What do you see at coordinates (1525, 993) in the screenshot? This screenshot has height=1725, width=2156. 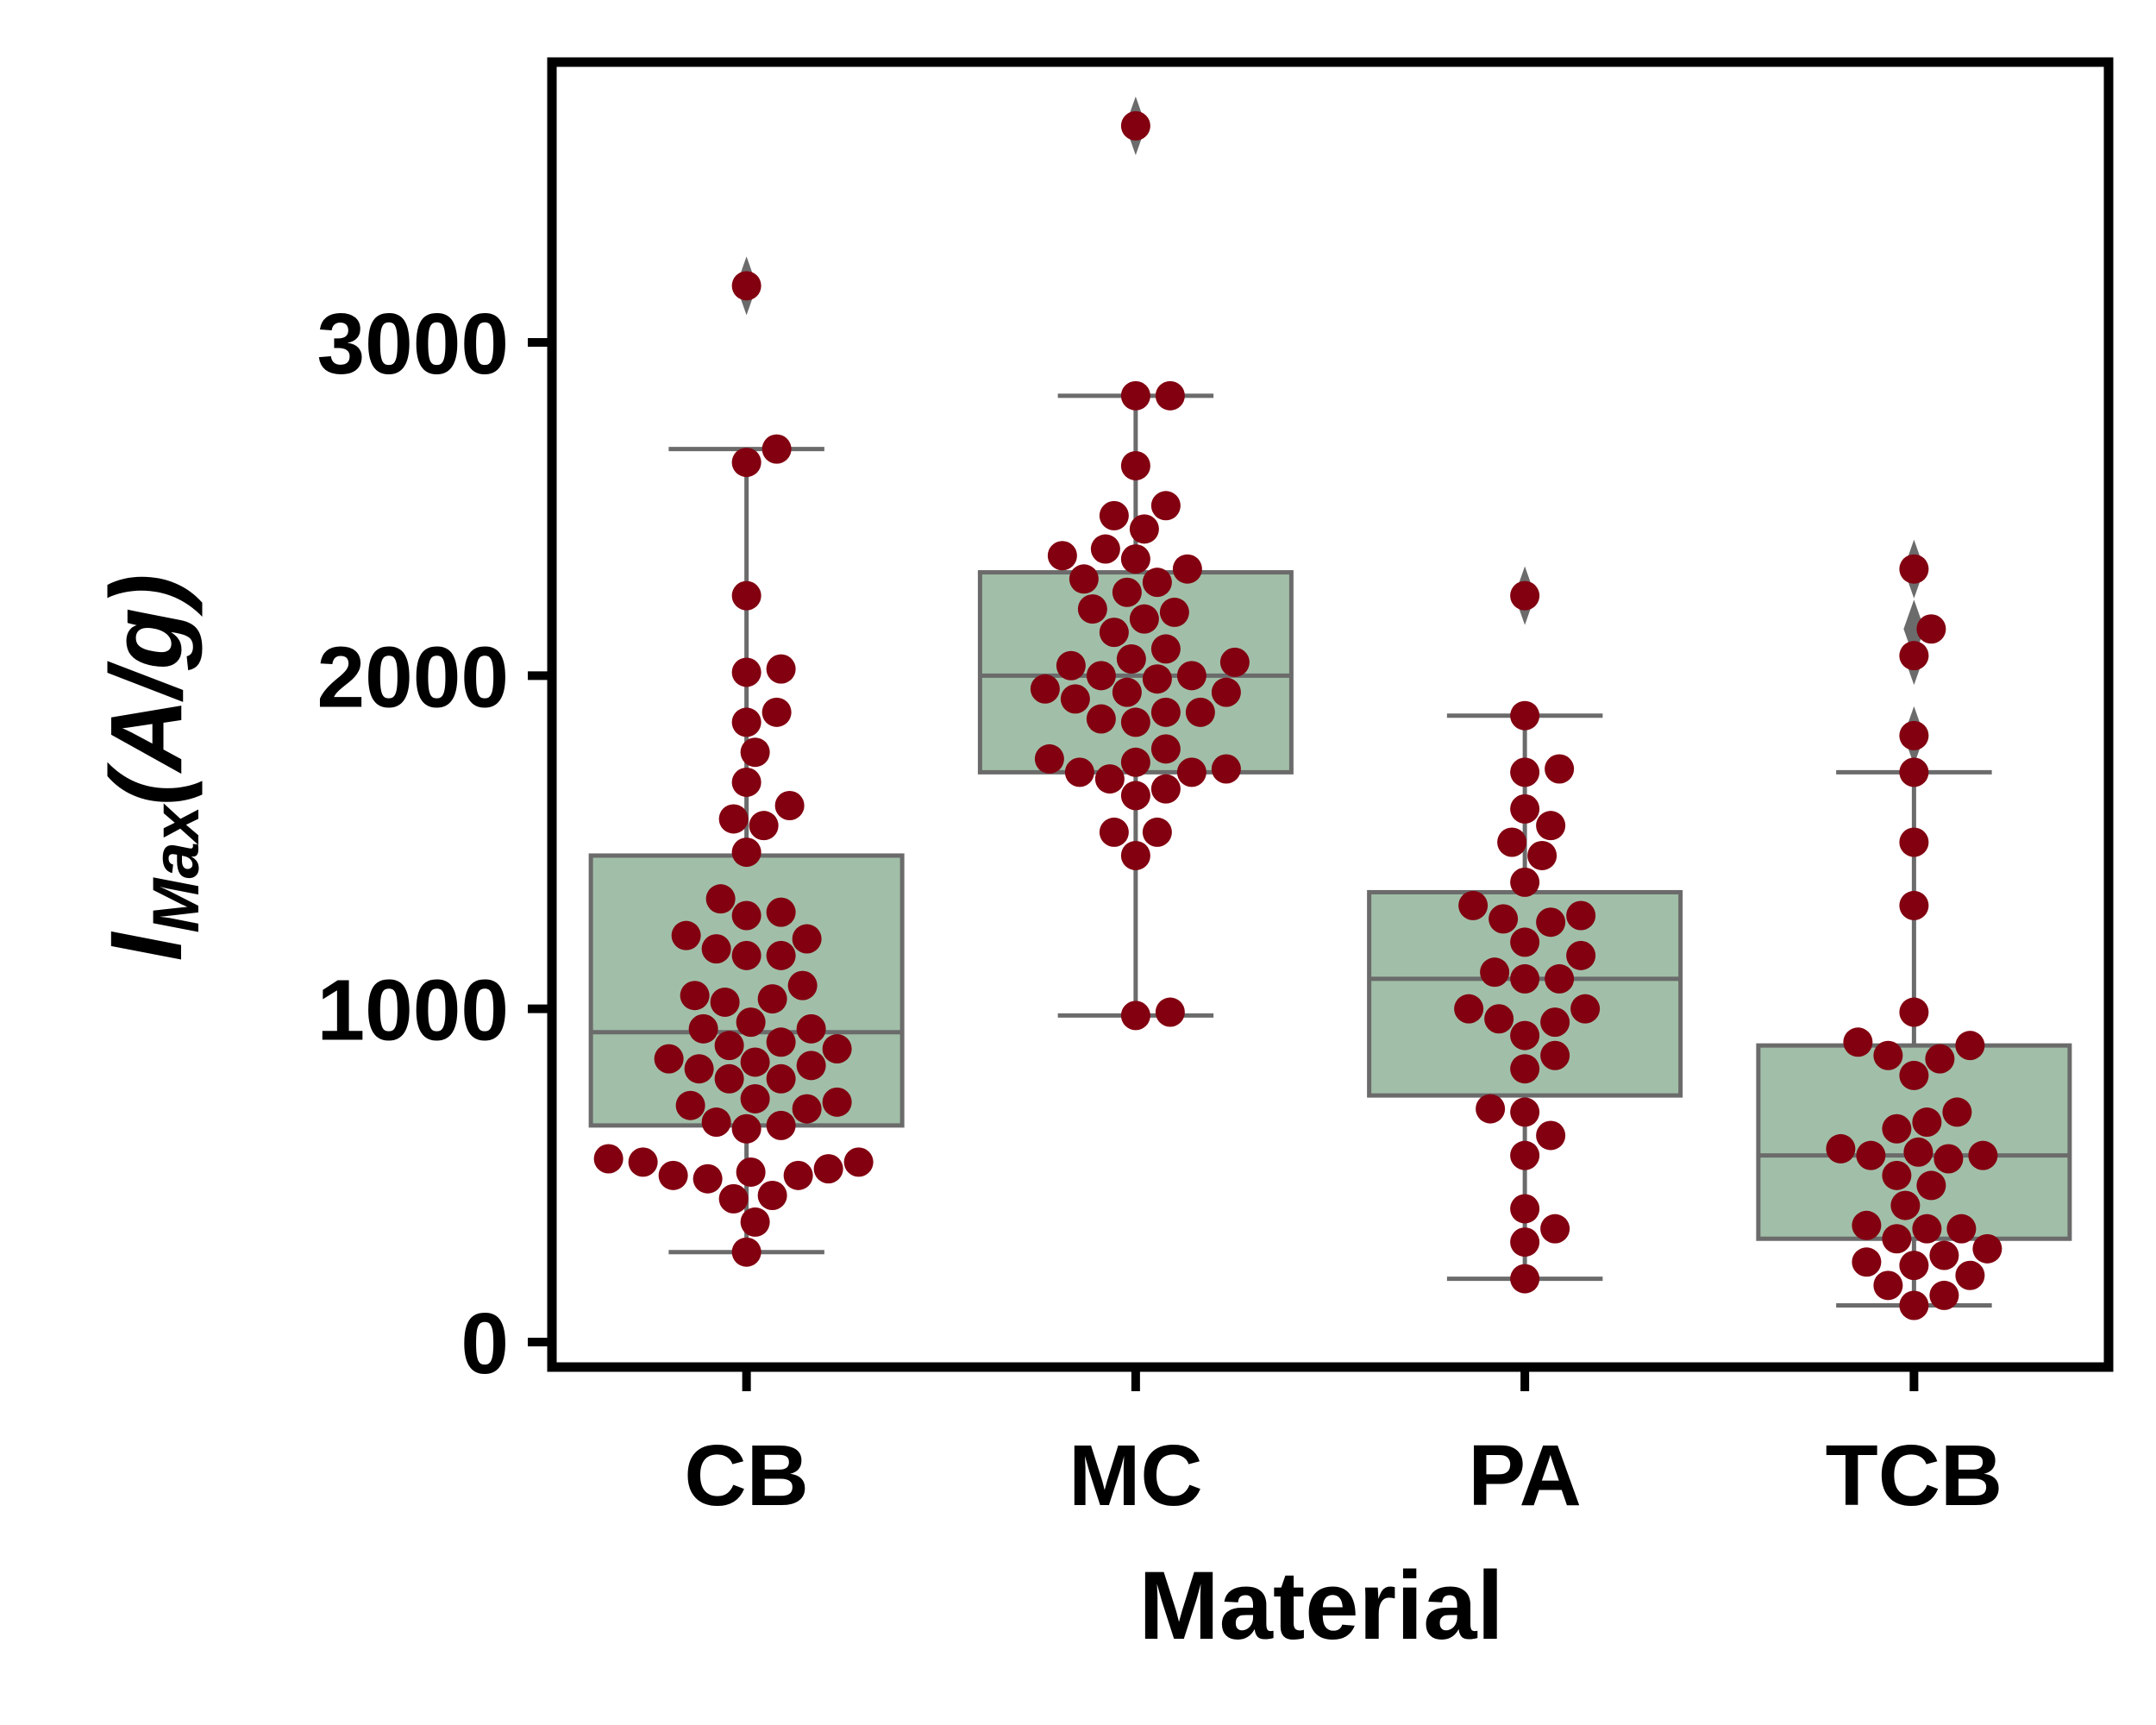 I see `box-pa` at bounding box center [1525, 993].